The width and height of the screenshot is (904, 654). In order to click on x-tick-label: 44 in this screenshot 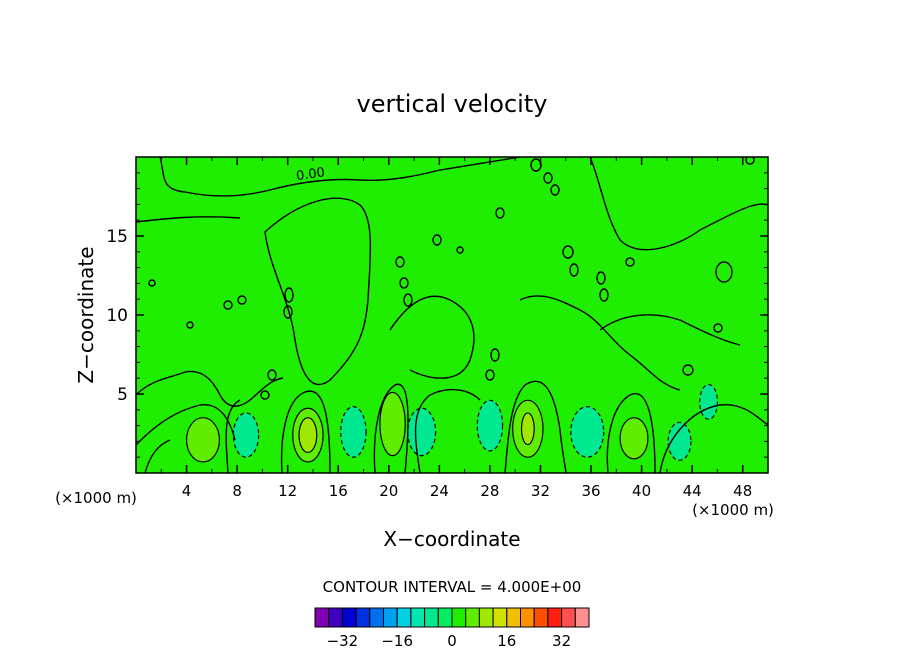, I will do `click(692, 491)`.